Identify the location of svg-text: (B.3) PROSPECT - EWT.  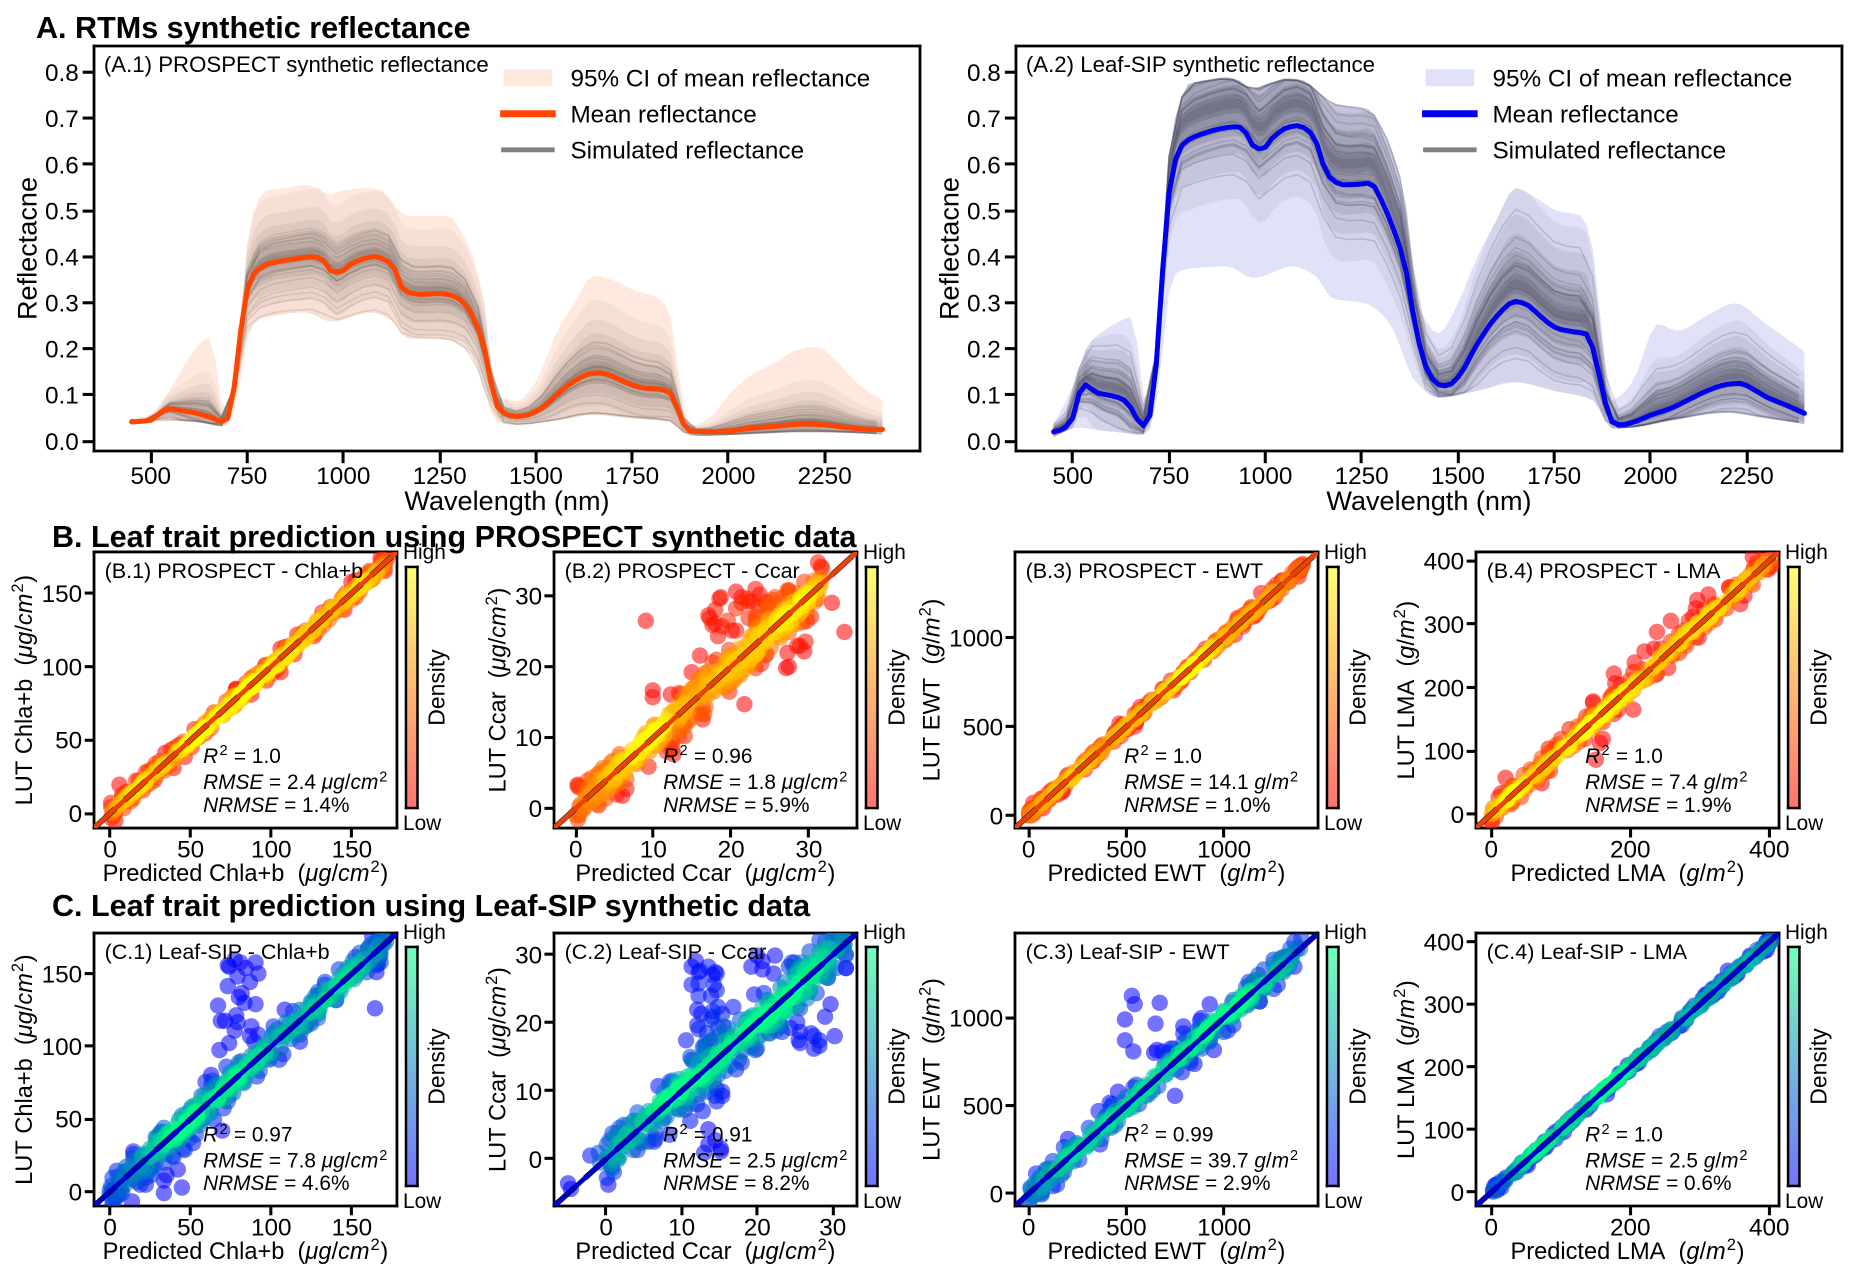
(1145, 571).